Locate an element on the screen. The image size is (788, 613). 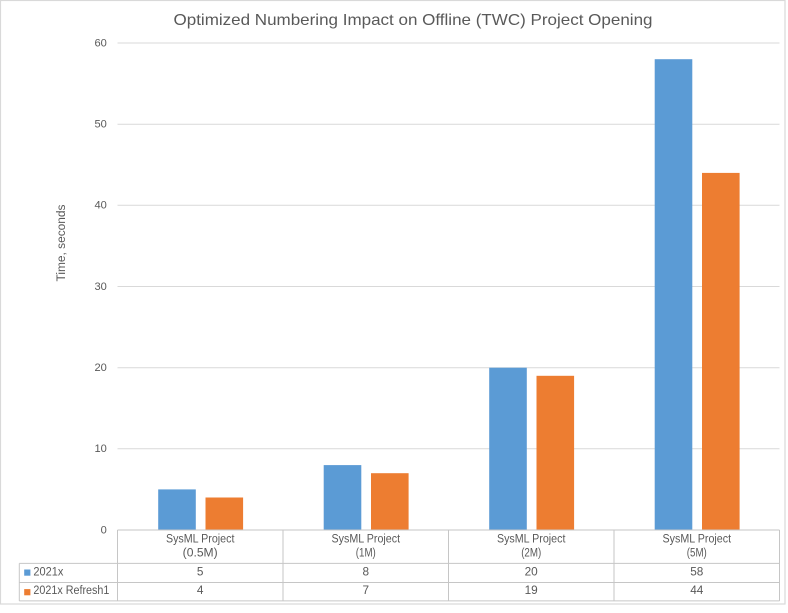
svg-text: (2M) is located at coordinates (531, 553).